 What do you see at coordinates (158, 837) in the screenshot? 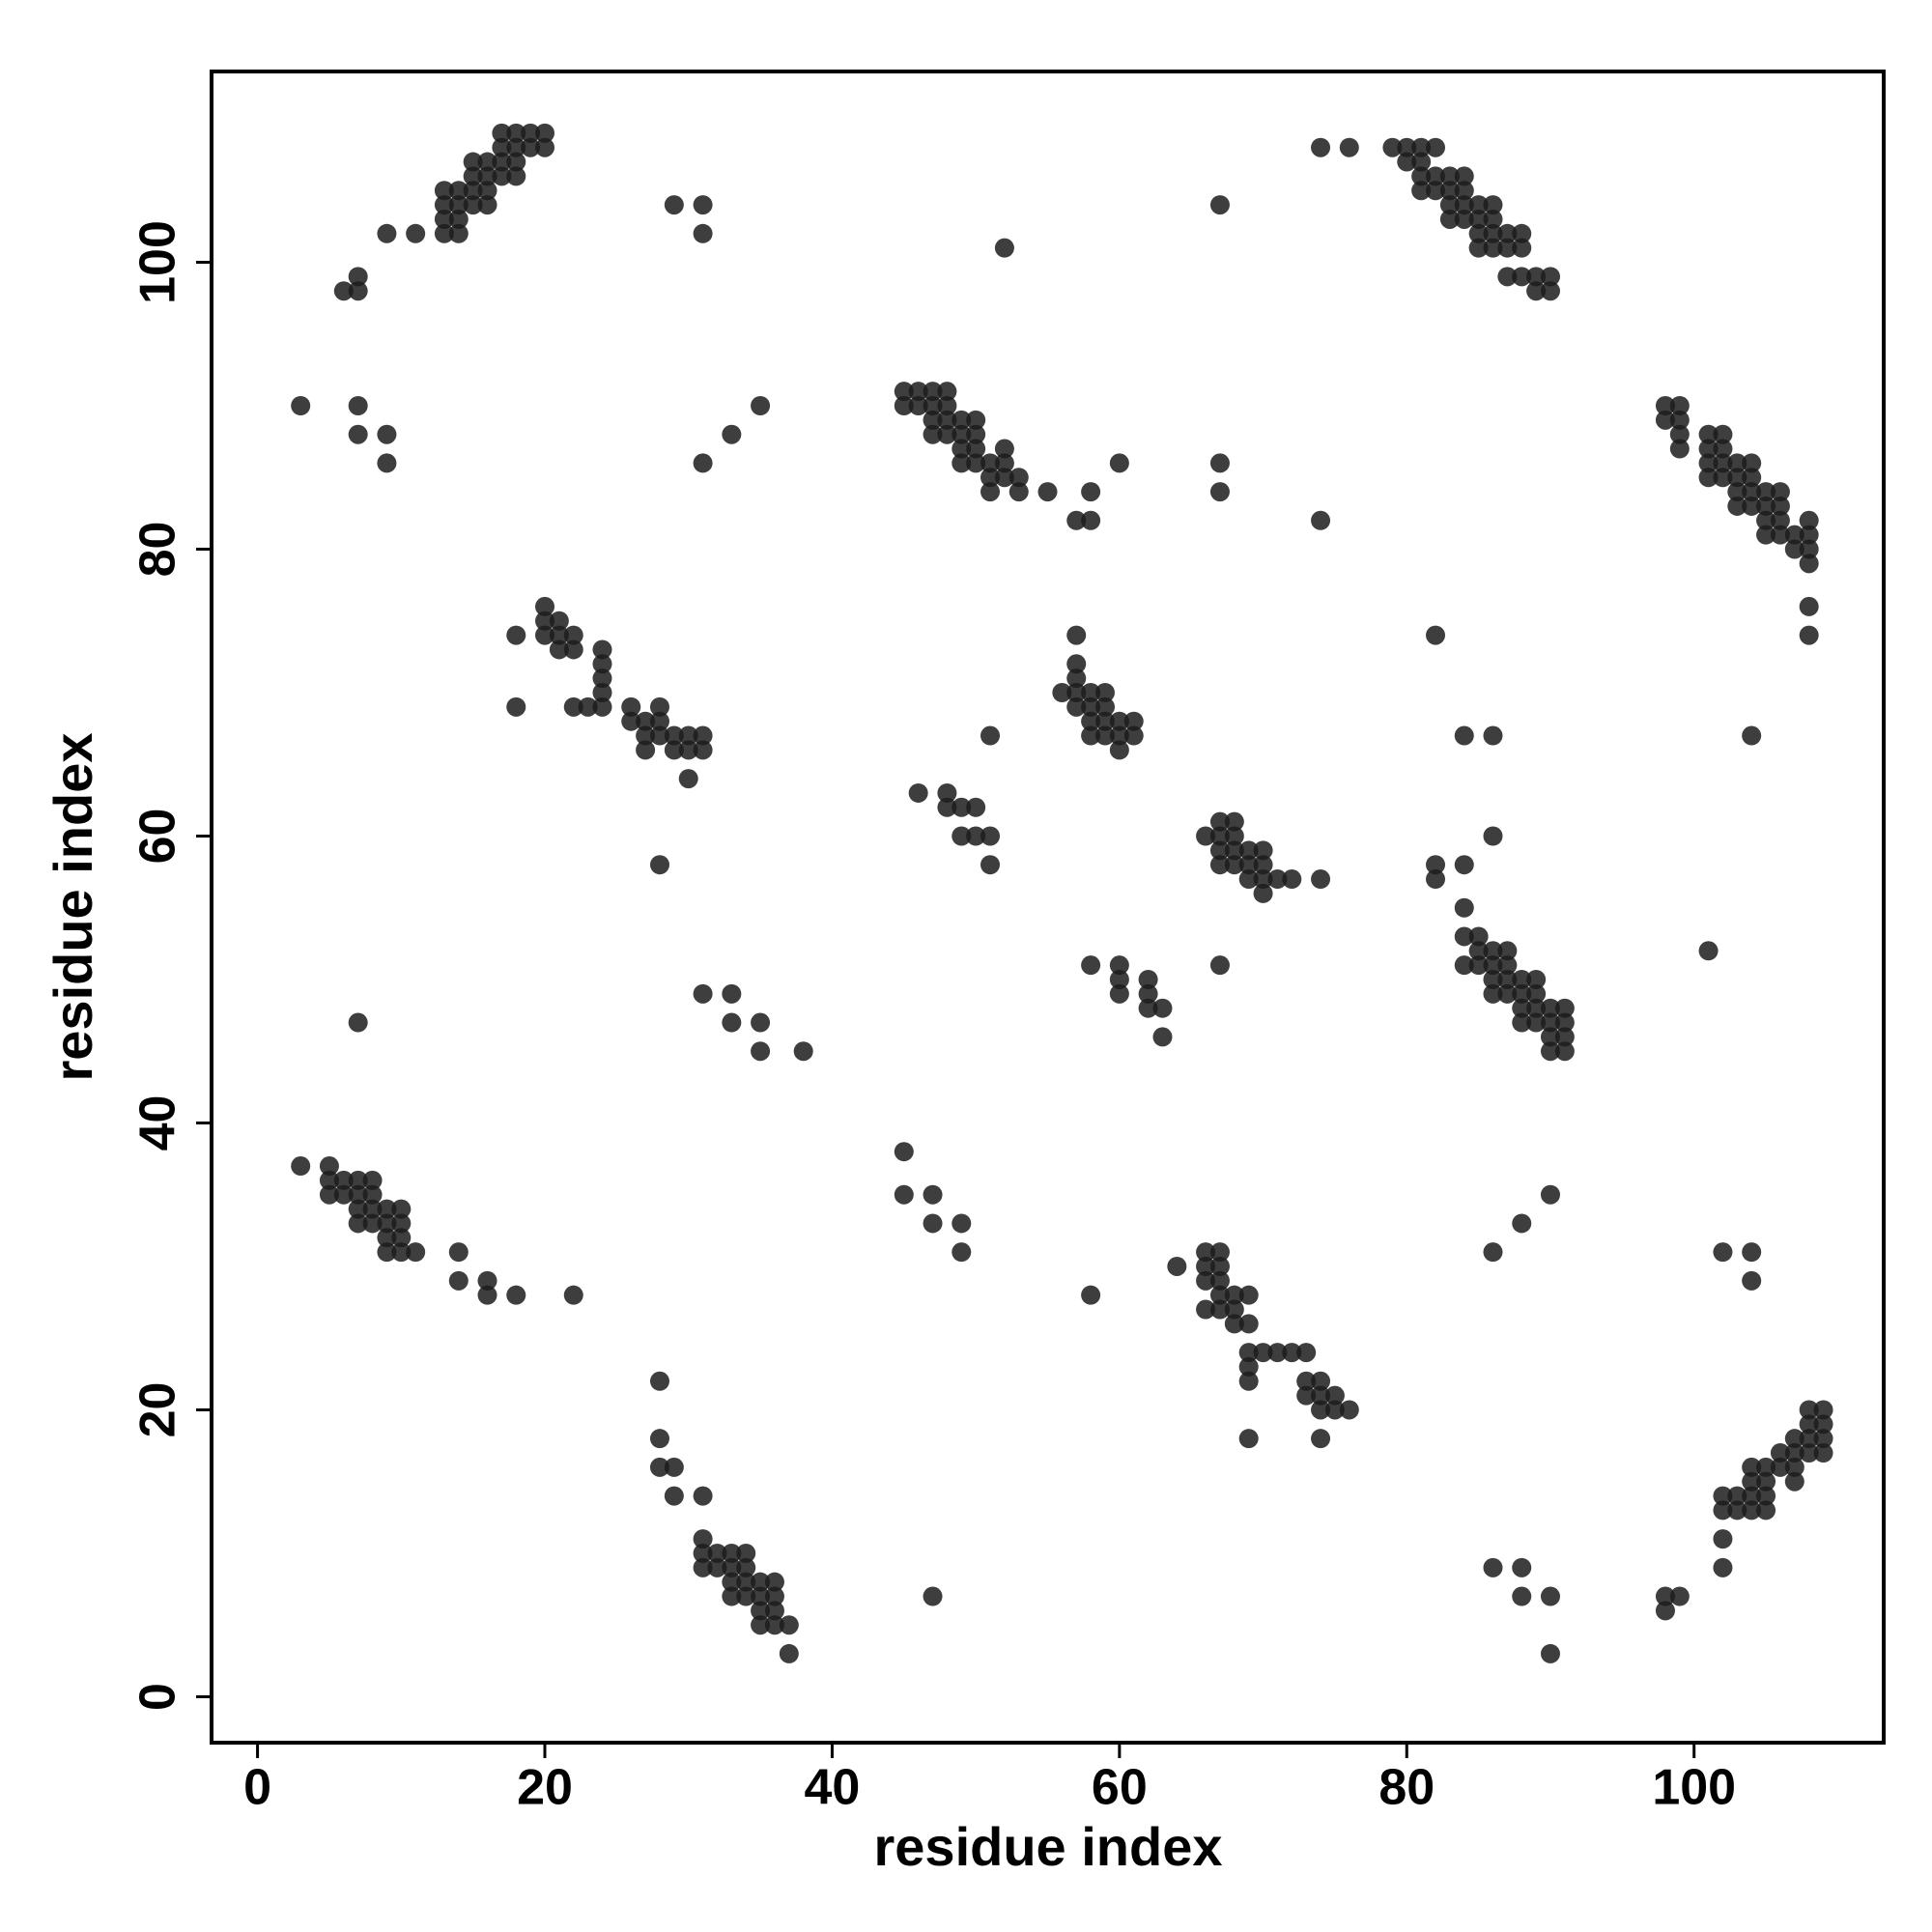
I see `y-tick-label: 60` at bounding box center [158, 837].